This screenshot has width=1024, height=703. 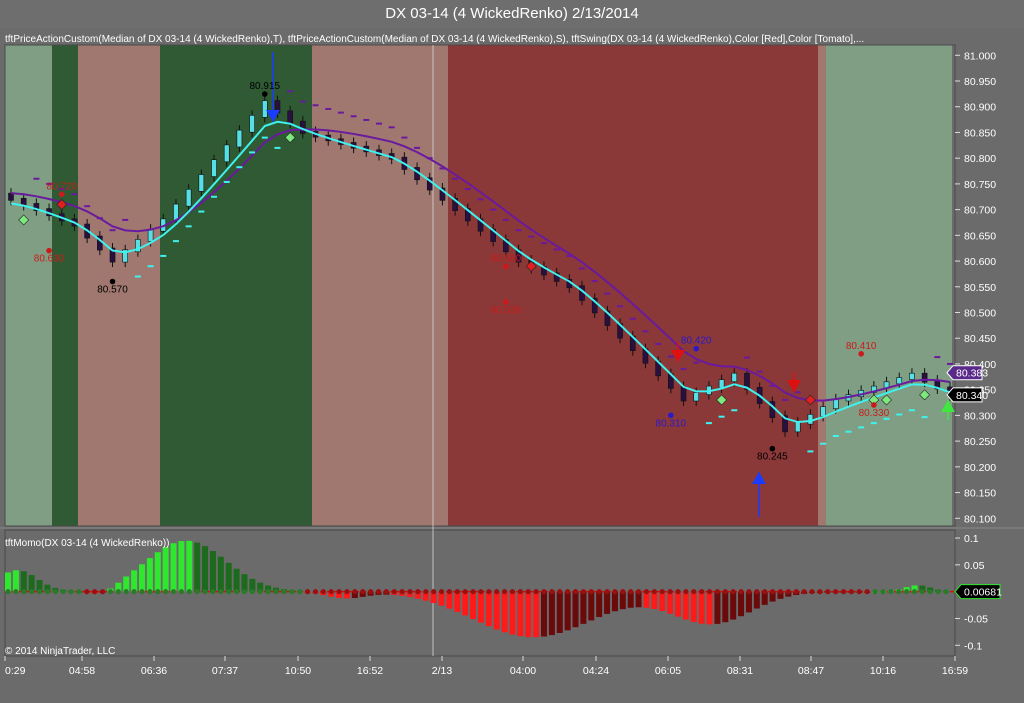 What do you see at coordinates (980, 339) in the screenshot?
I see `price-tick-label: 80.450` at bounding box center [980, 339].